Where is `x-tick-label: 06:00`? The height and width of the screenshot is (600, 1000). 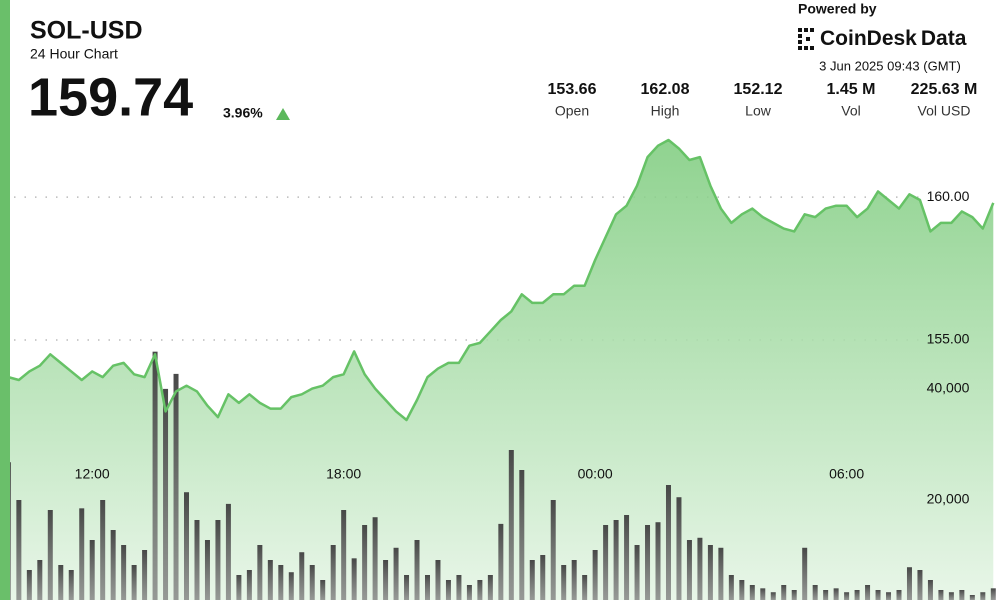
x-tick-label: 06:00 is located at coordinates (846, 474).